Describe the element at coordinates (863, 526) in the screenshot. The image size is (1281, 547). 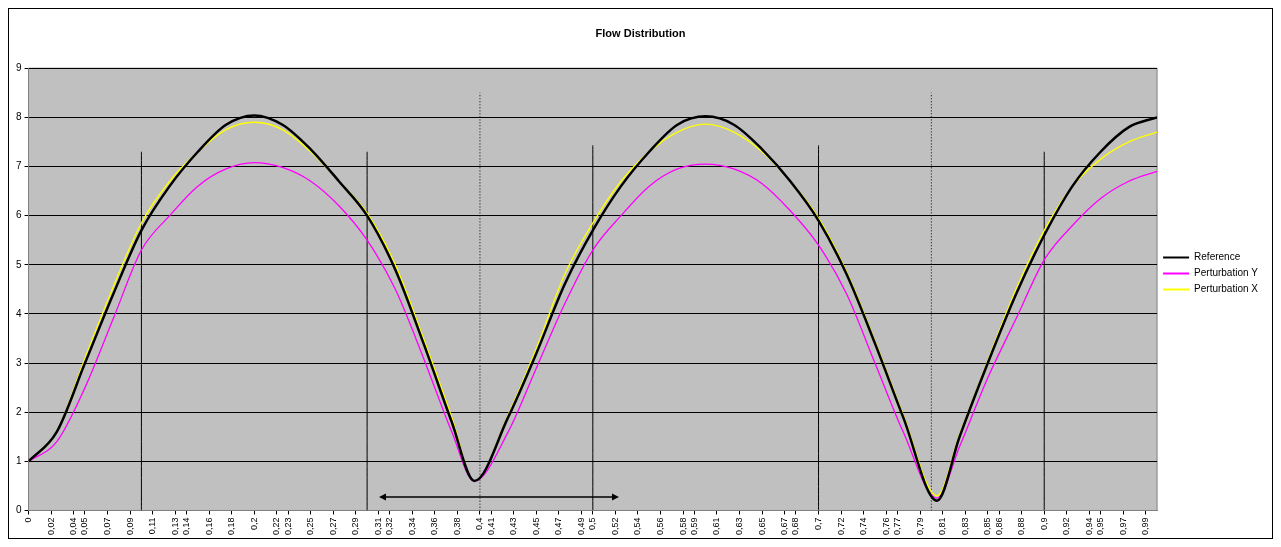
I see `x-tick-label: 0,74` at that location.